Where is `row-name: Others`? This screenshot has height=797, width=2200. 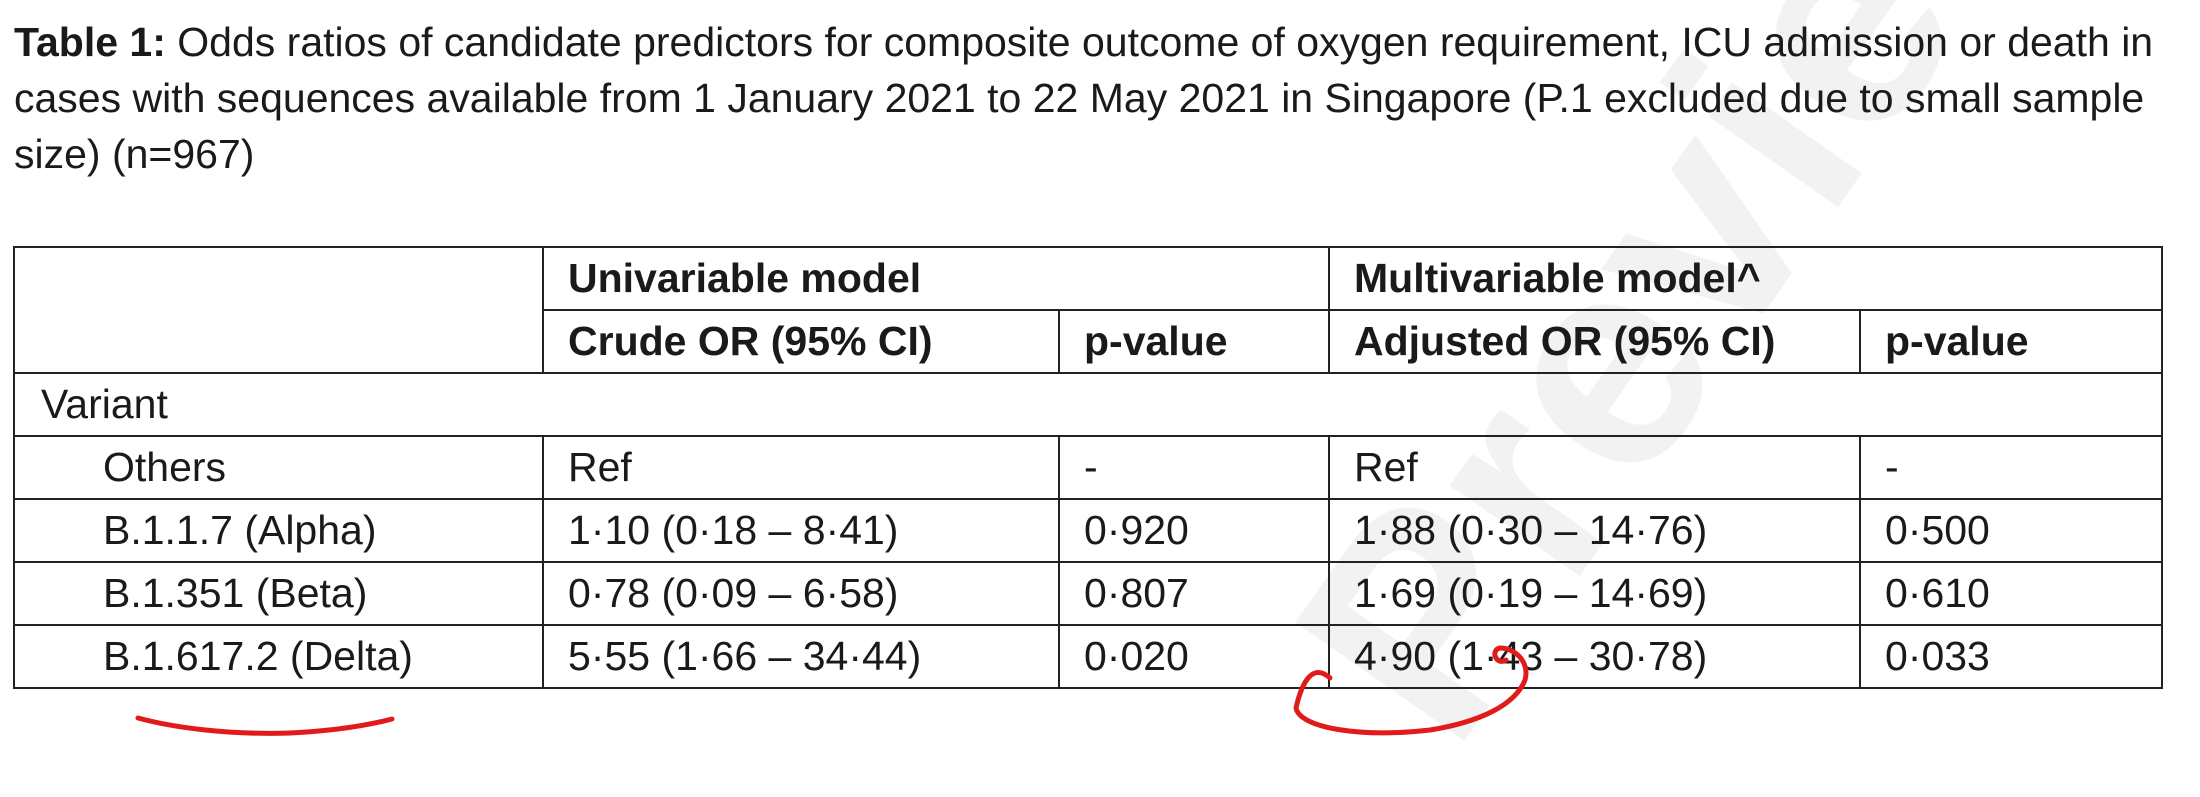 row-name: Others is located at coordinates (278, 467).